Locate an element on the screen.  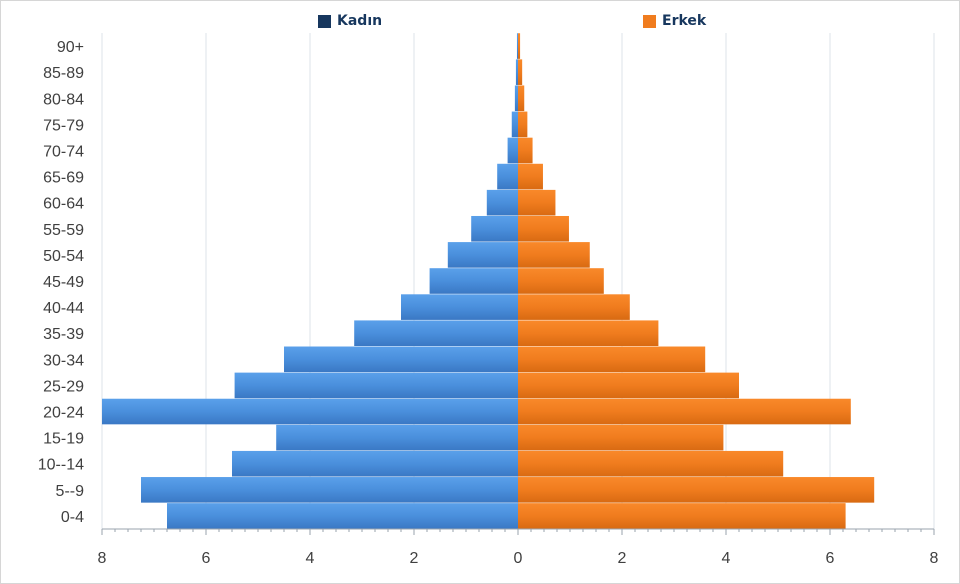
category-label: 90+ is located at coordinates (70, 47).